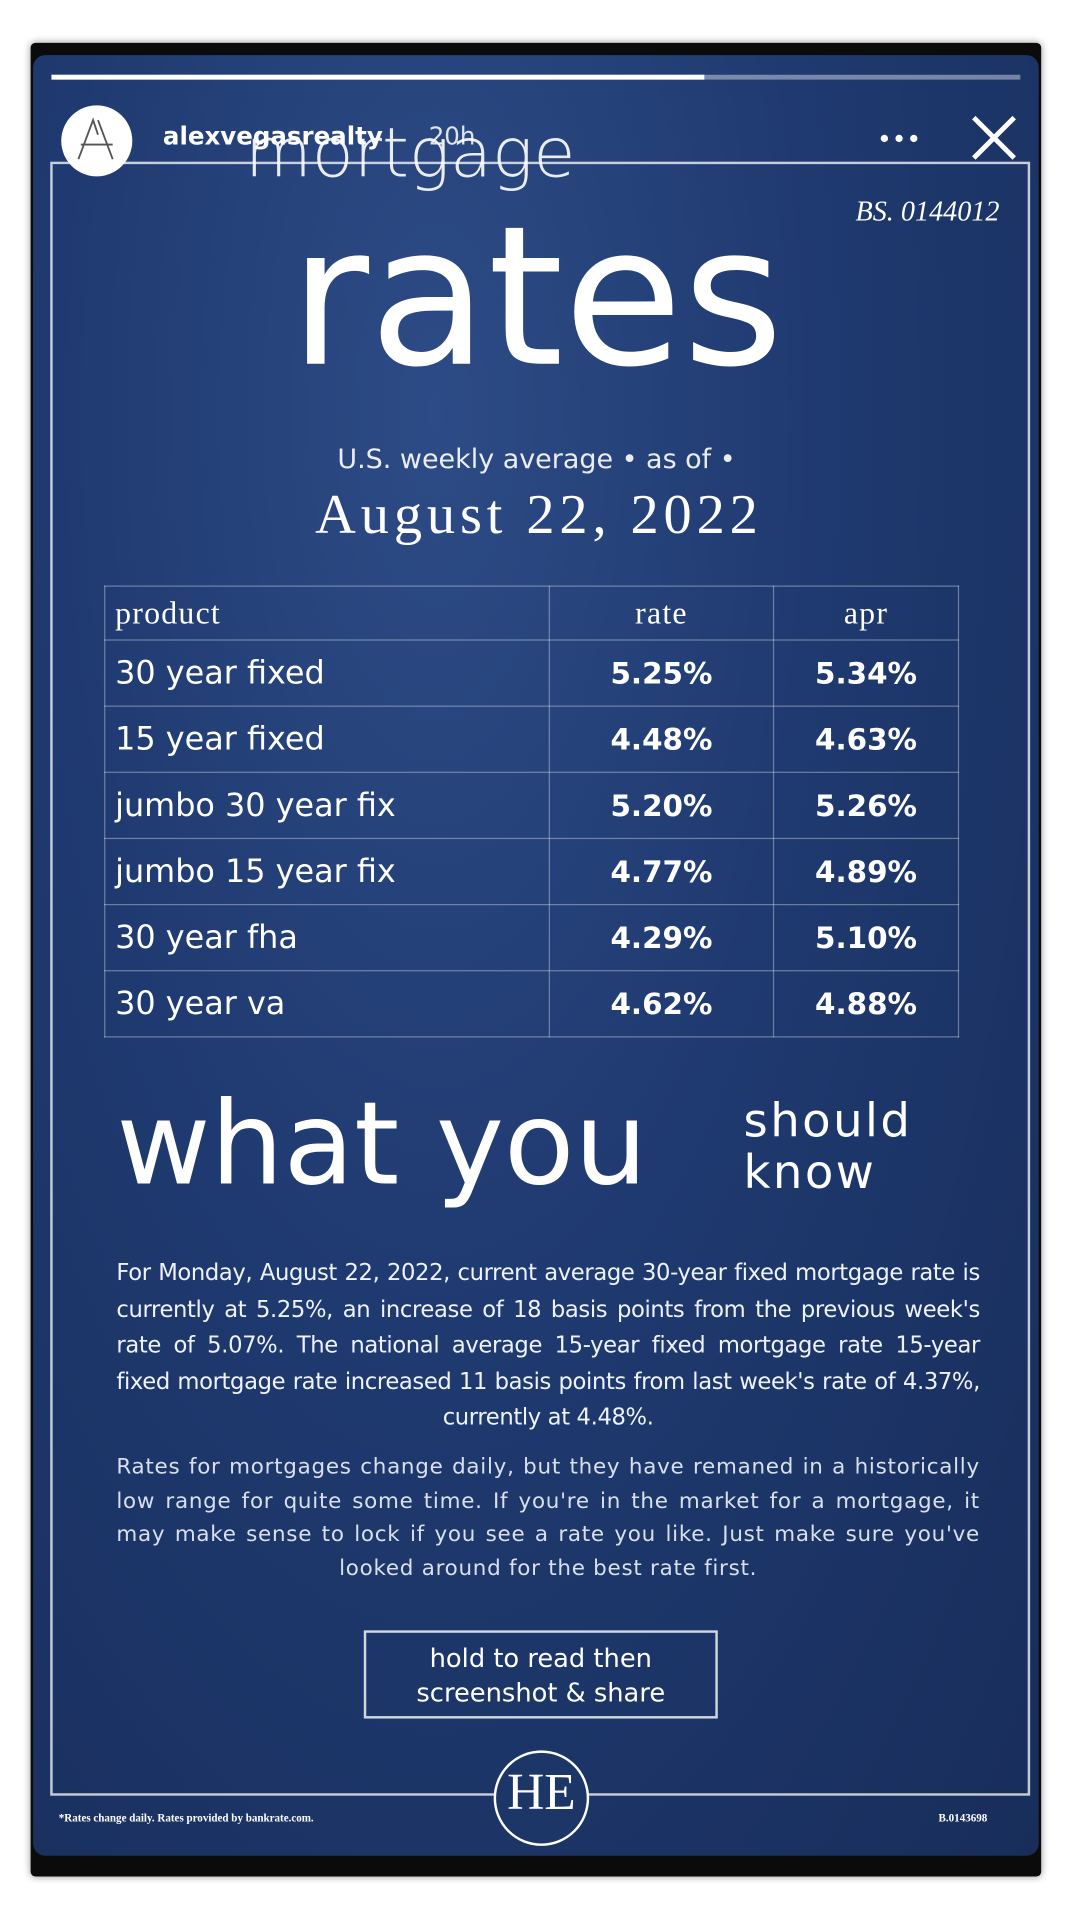  What do you see at coordinates (410, 153) in the screenshot?
I see `title-top: mortgage` at bounding box center [410, 153].